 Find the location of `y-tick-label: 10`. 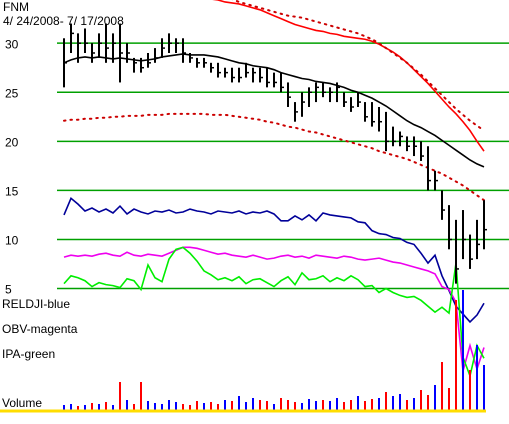

y-tick-label: 10 is located at coordinates (12, 241).